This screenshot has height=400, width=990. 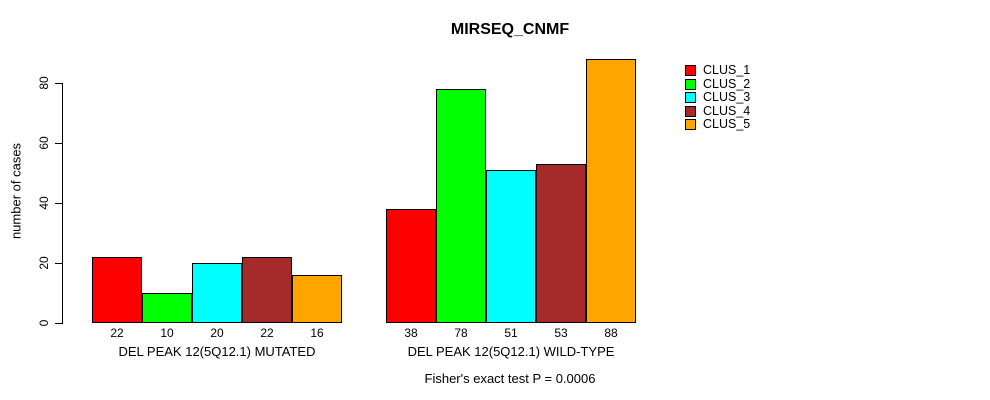 I want to click on legend-row: CLUS_4, so click(x=718, y=111).